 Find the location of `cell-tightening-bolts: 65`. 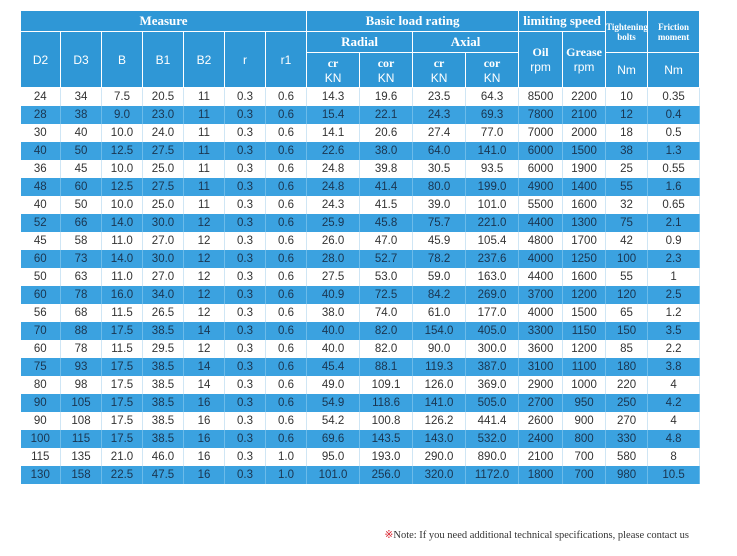

cell-tightening-bolts: 65 is located at coordinates (627, 313).